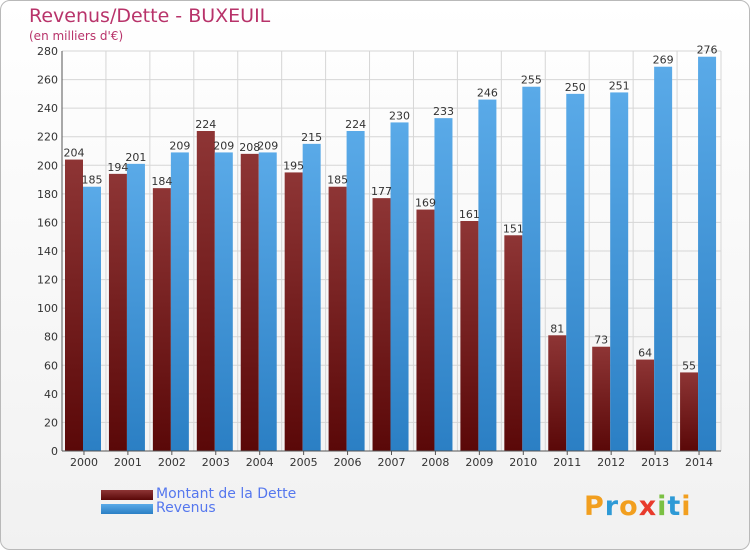  Describe the element at coordinates (655, 462) in the screenshot. I see `x-tick-label: 2013` at that location.